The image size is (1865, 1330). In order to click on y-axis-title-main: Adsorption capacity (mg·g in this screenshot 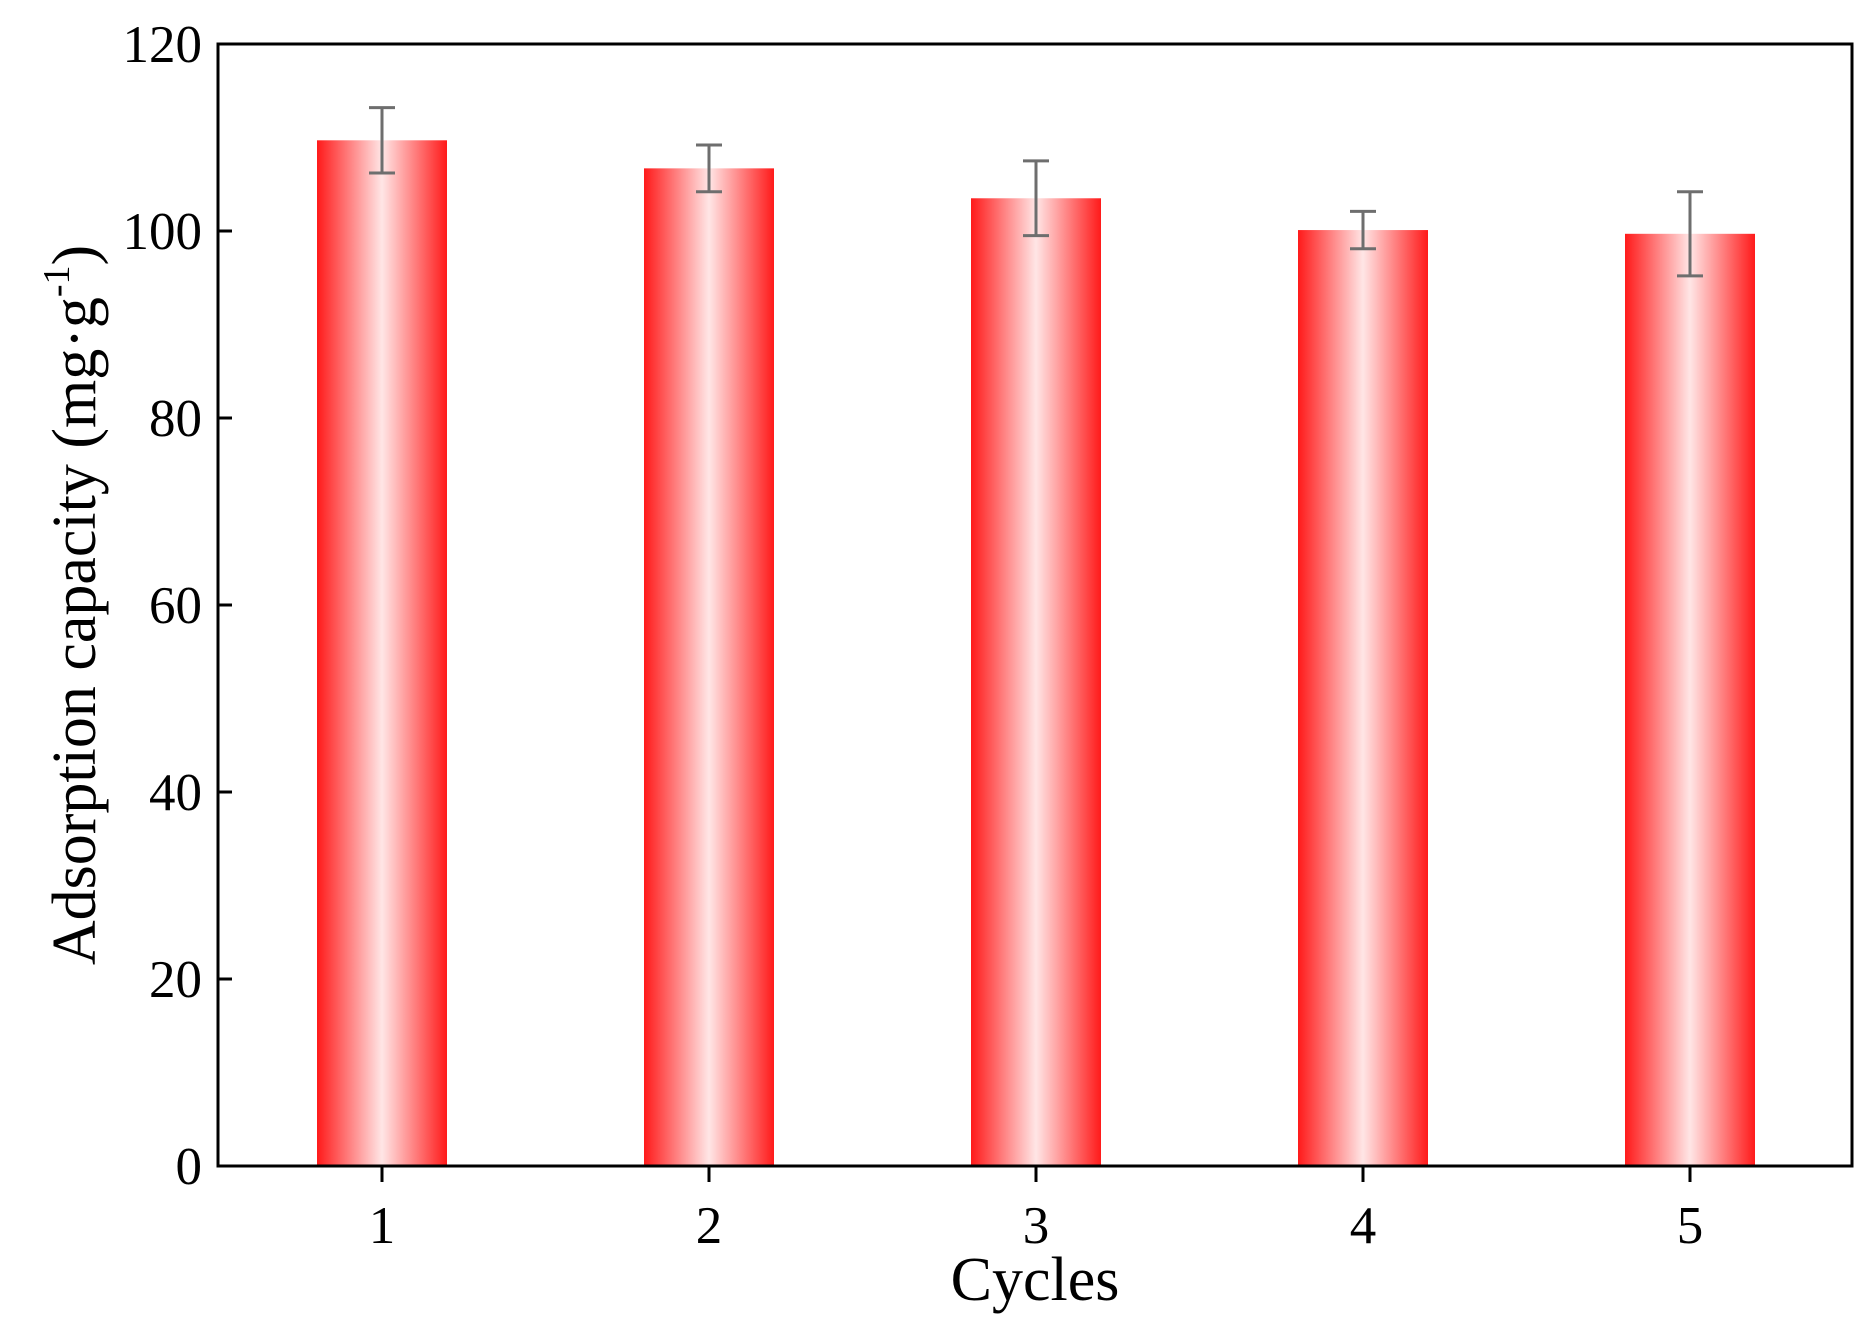, I will do `click(75, 631)`.